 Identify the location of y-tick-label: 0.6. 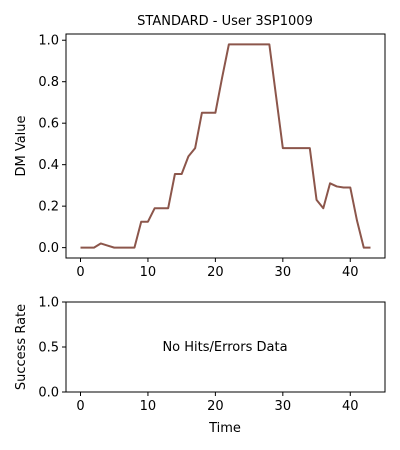
(48, 124).